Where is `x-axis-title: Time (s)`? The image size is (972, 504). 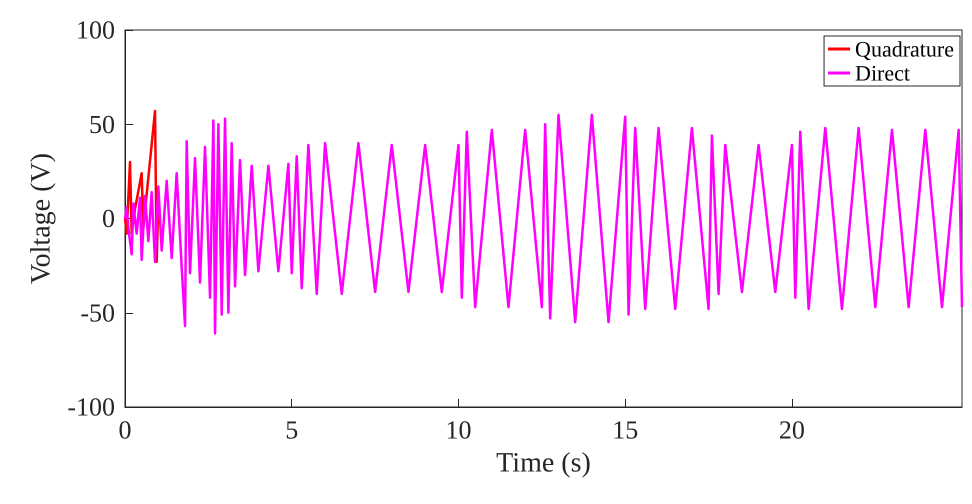 x-axis-title: Time (s) is located at coordinates (543, 463).